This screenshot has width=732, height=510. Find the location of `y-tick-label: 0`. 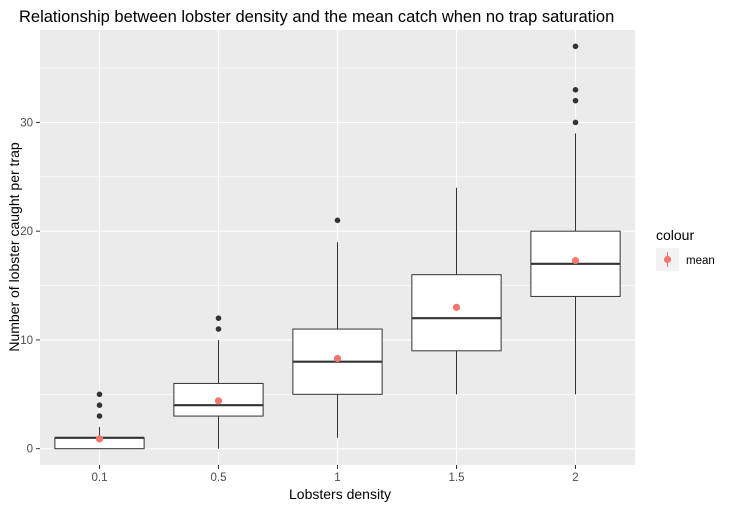

y-tick-label: 0 is located at coordinates (30, 450).